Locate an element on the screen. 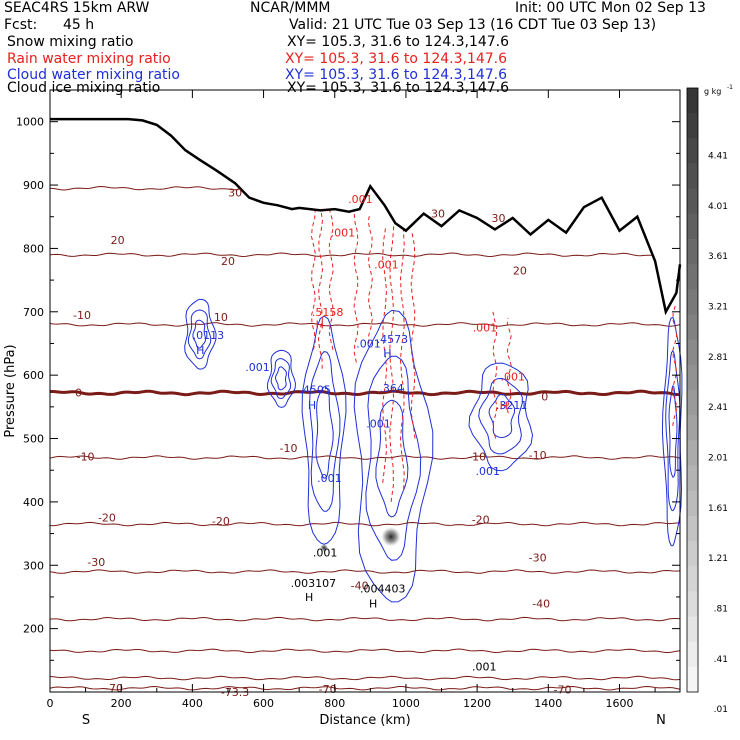  isotherm--50 is located at coordinates (365, 651).